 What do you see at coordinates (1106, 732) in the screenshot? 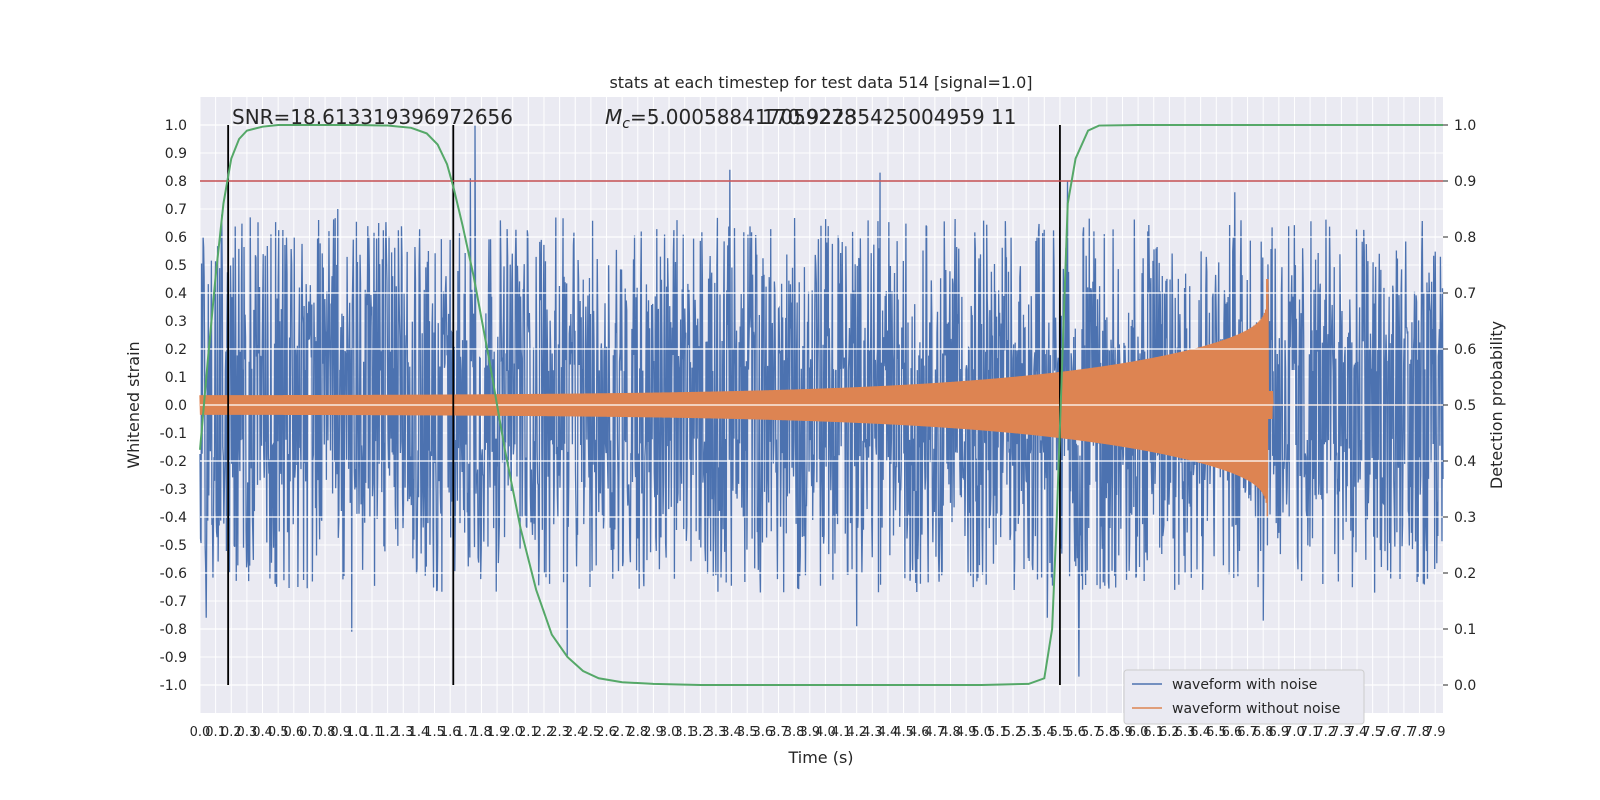
I see `x-tick-label: 5.8` at bounding box center [1106, 732].